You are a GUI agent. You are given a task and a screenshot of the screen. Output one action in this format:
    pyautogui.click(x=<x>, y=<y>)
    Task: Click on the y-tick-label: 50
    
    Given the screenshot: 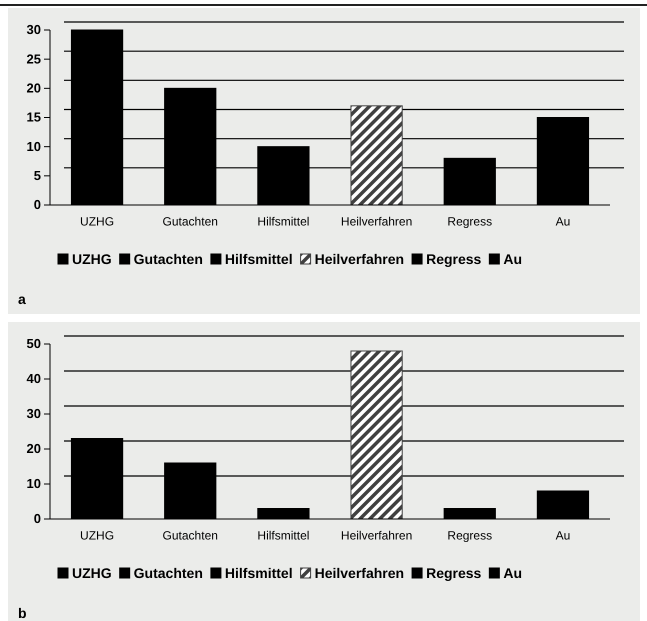 What is the action you would take?
    pyautogui.click(x=33, y=344)
    